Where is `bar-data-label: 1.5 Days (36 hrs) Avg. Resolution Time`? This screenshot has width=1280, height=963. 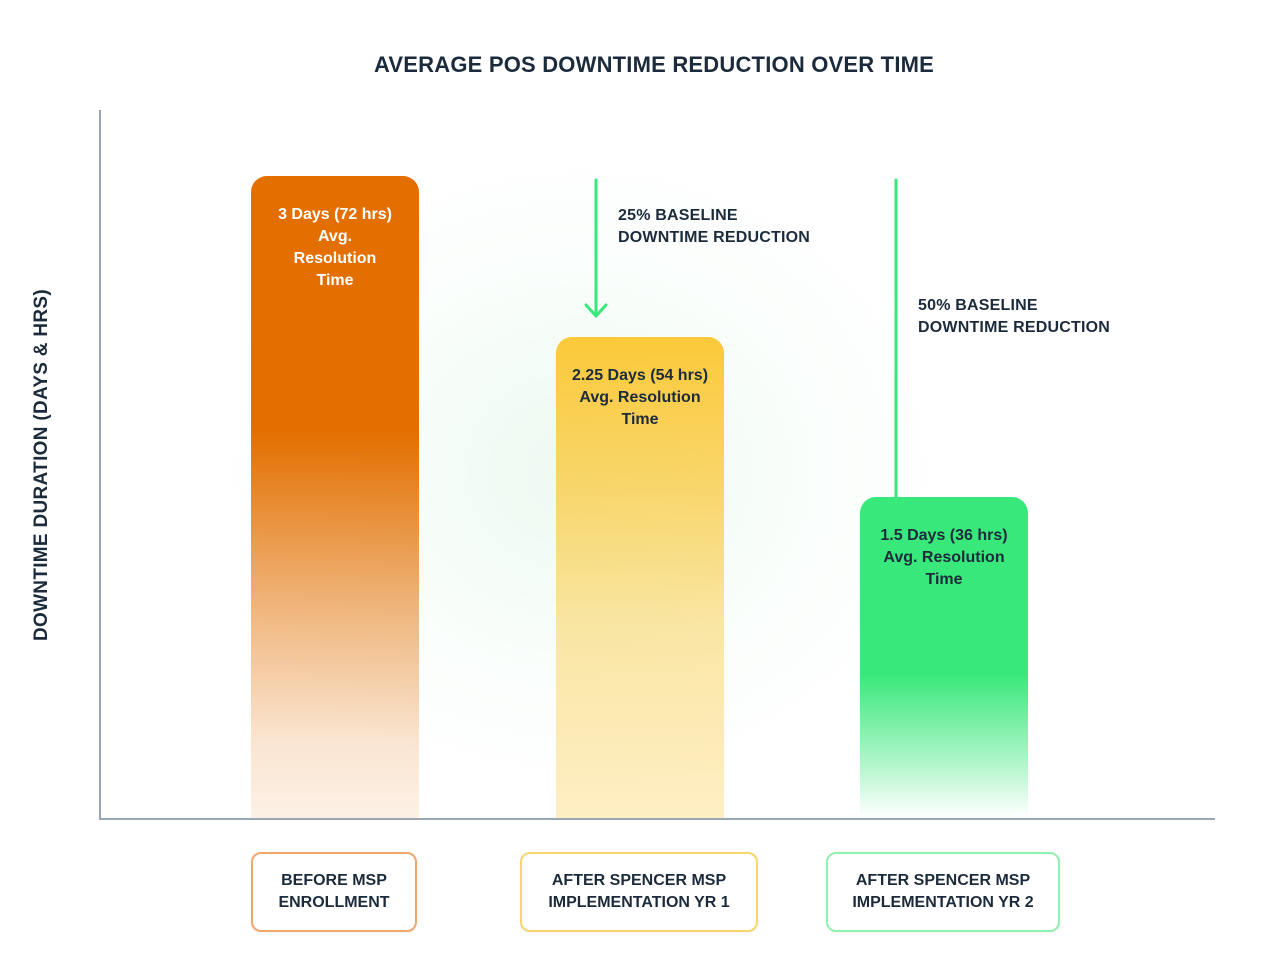 bar-data-label: 1.5 Days (36 hrs) Avg. Resolution Time is located at coordinates (944, 558).